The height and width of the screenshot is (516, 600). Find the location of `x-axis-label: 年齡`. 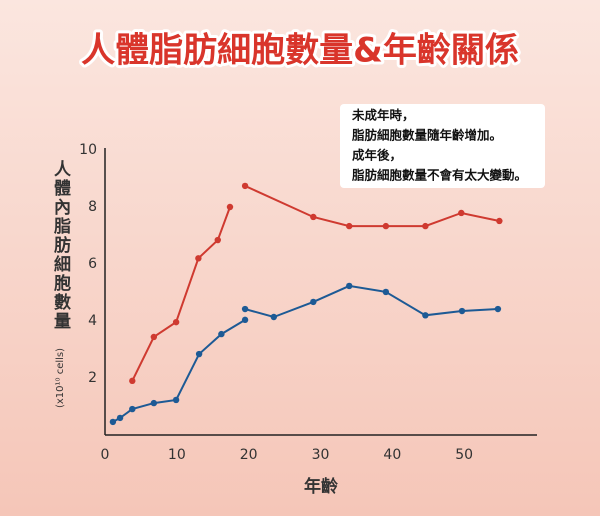

x-axis-label: 年齡 is located at coordinates (321, 486).